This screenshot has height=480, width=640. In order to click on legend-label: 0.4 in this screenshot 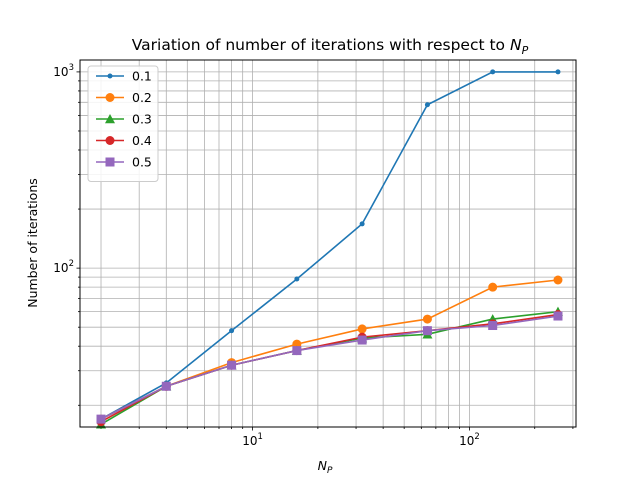, I will do `click(142, 140)`.